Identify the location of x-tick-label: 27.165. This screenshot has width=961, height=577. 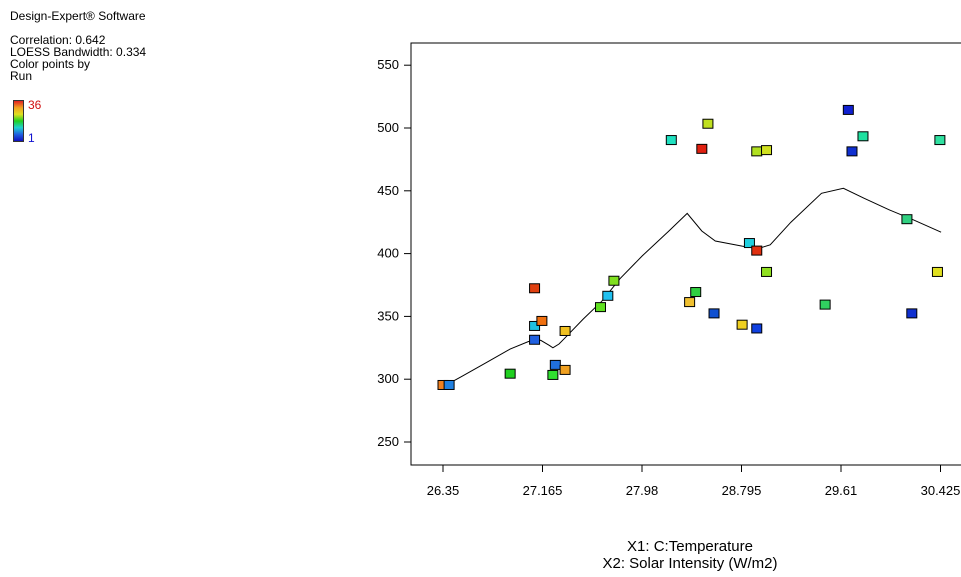
(543, 490).